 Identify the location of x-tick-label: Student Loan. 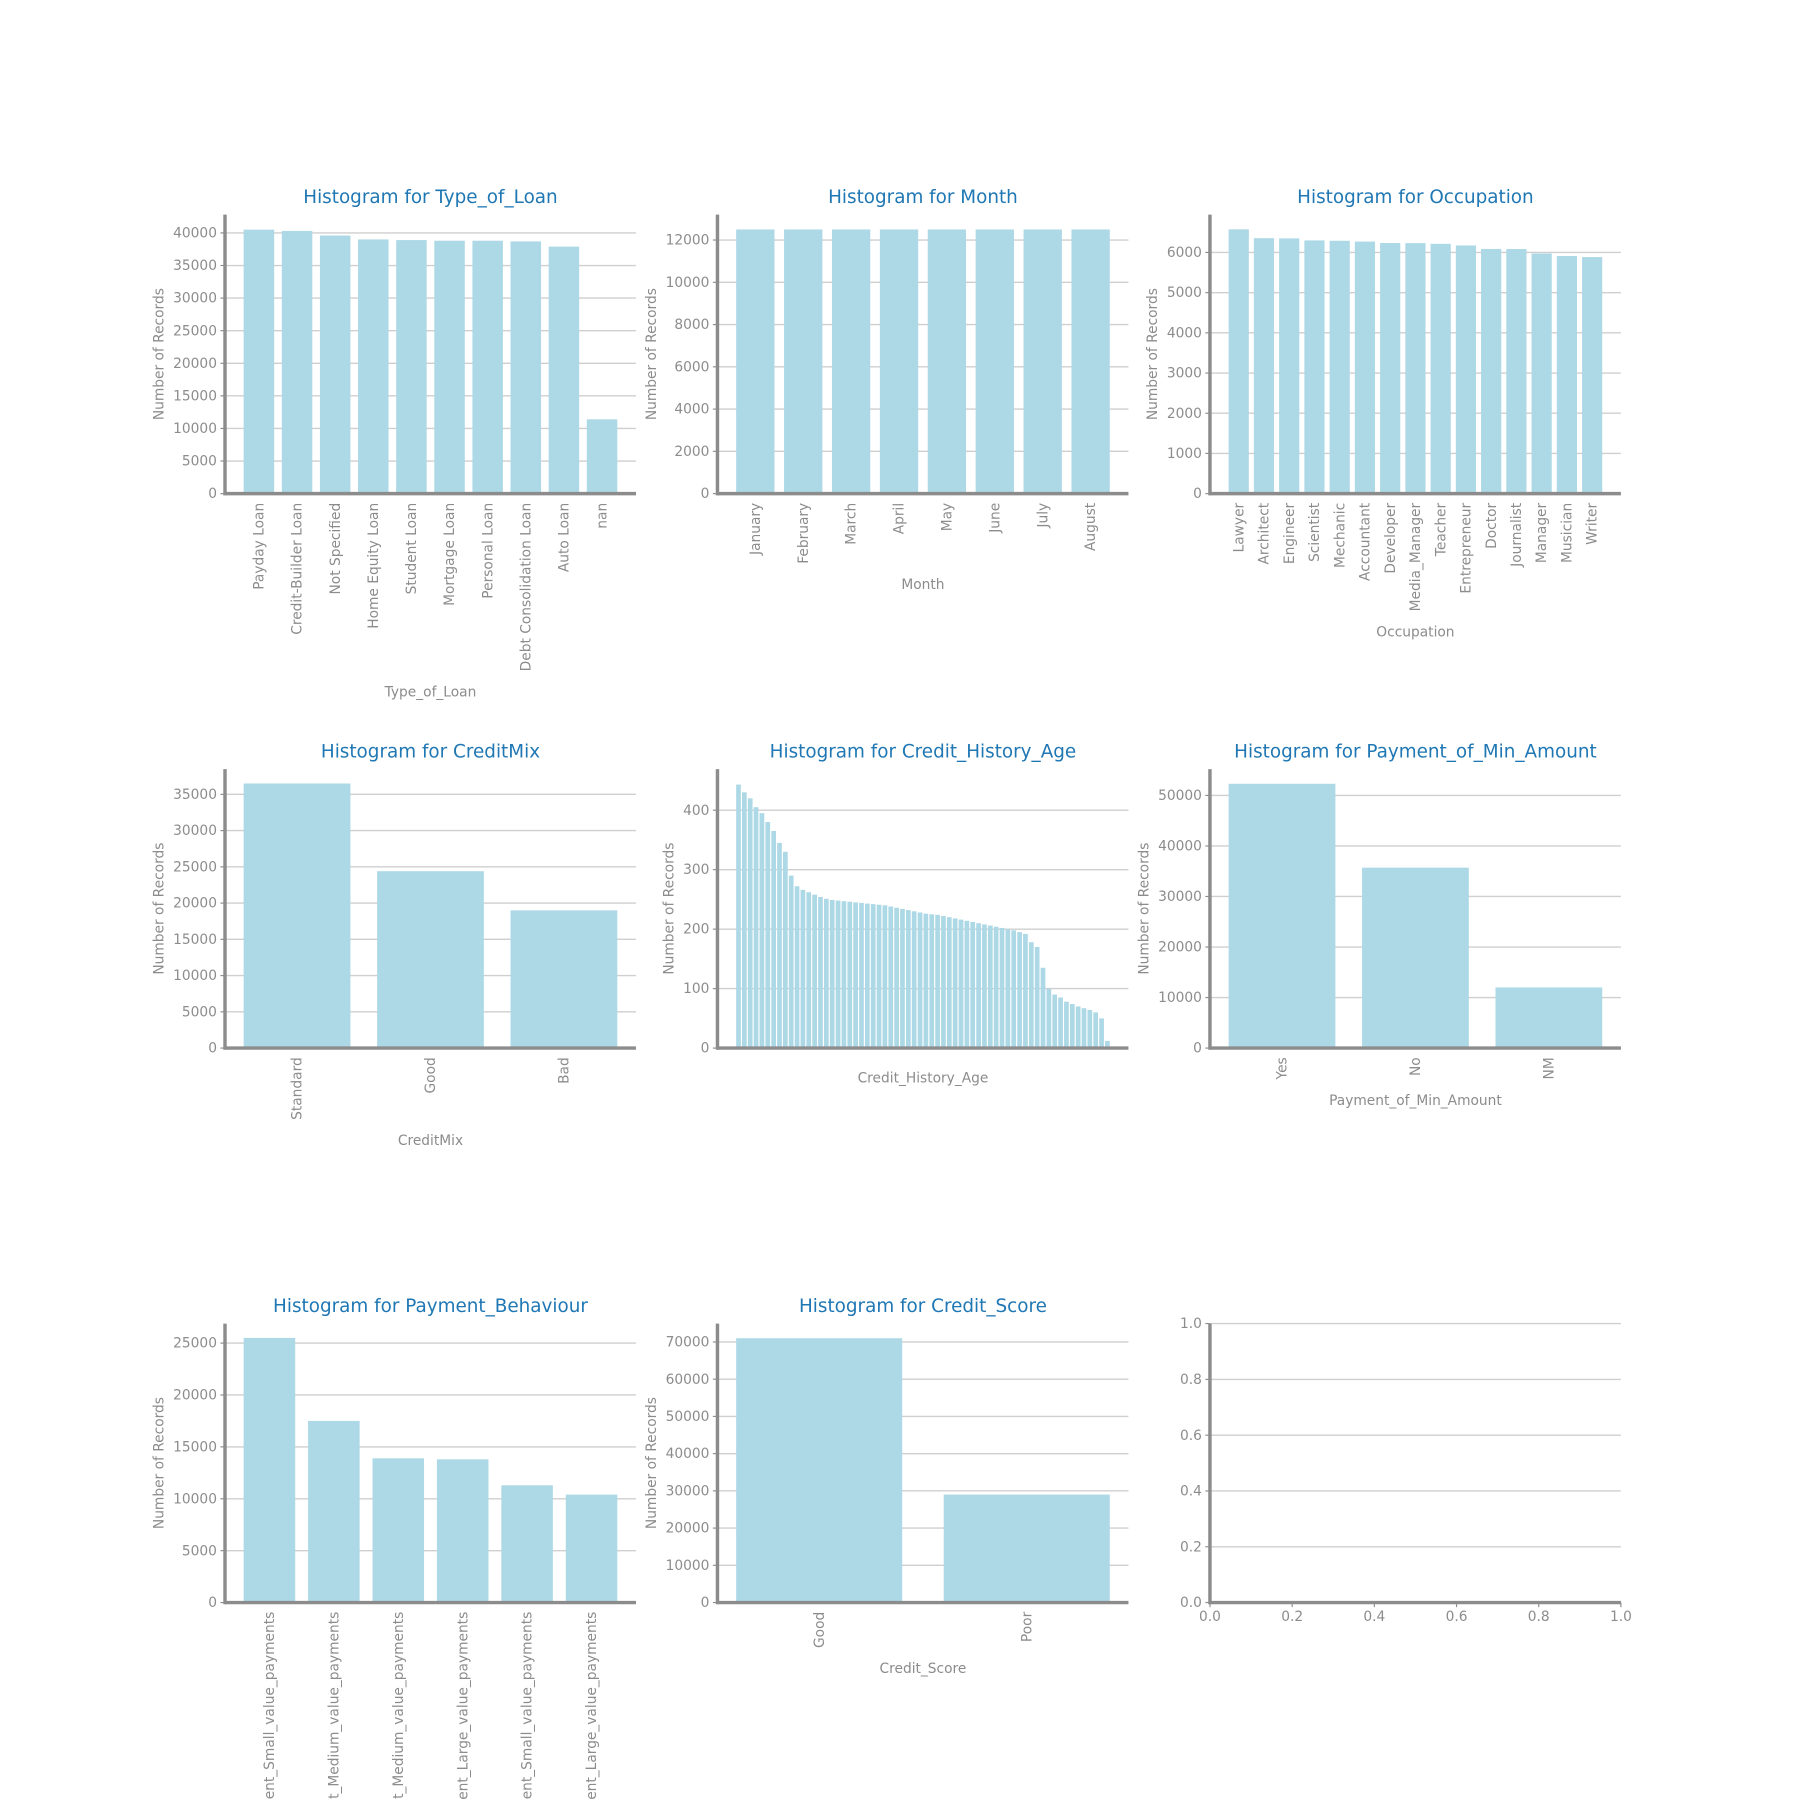
(412, 549).